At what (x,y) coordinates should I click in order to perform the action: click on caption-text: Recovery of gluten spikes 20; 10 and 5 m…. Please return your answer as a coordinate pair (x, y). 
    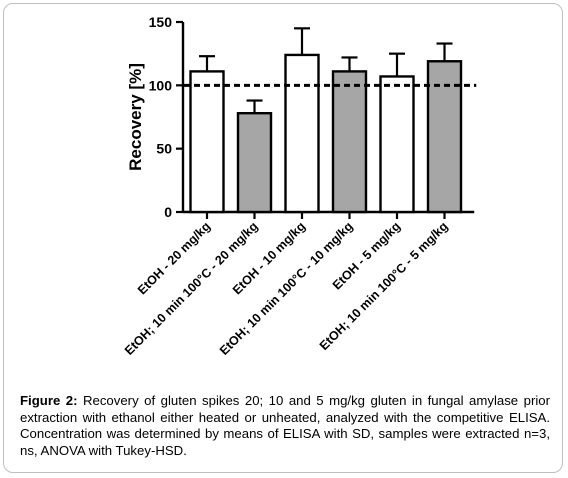
    Looking at the image, I should click on (285, 425).